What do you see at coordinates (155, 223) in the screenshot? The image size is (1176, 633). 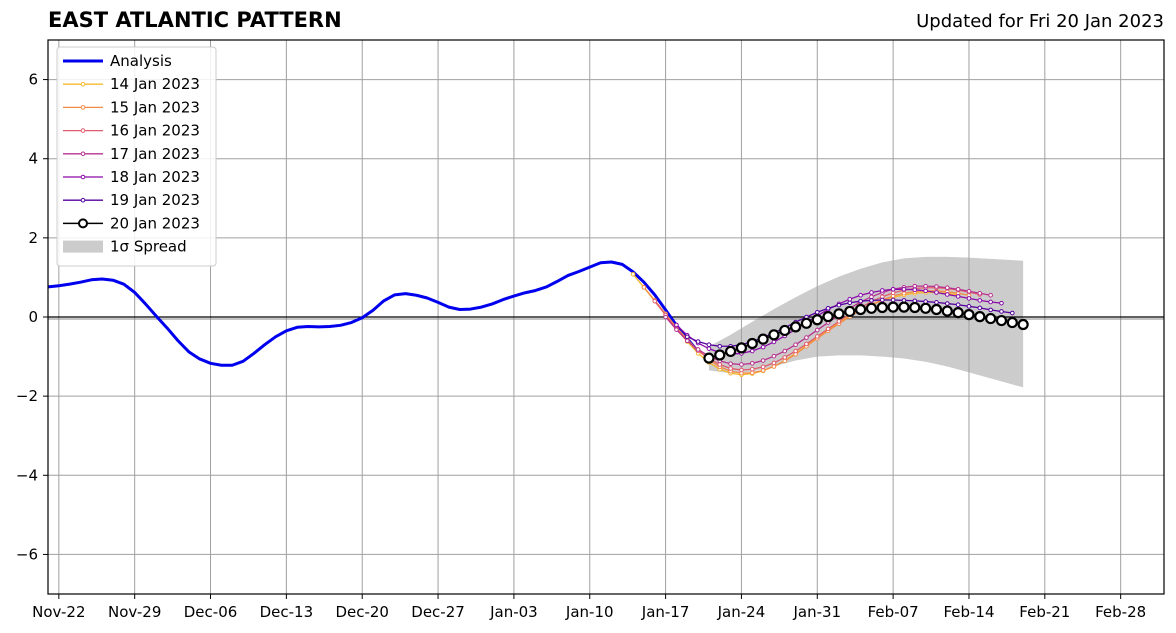 I see `legend-label: 20 Jan 2023` at bounding box center [155, 223].